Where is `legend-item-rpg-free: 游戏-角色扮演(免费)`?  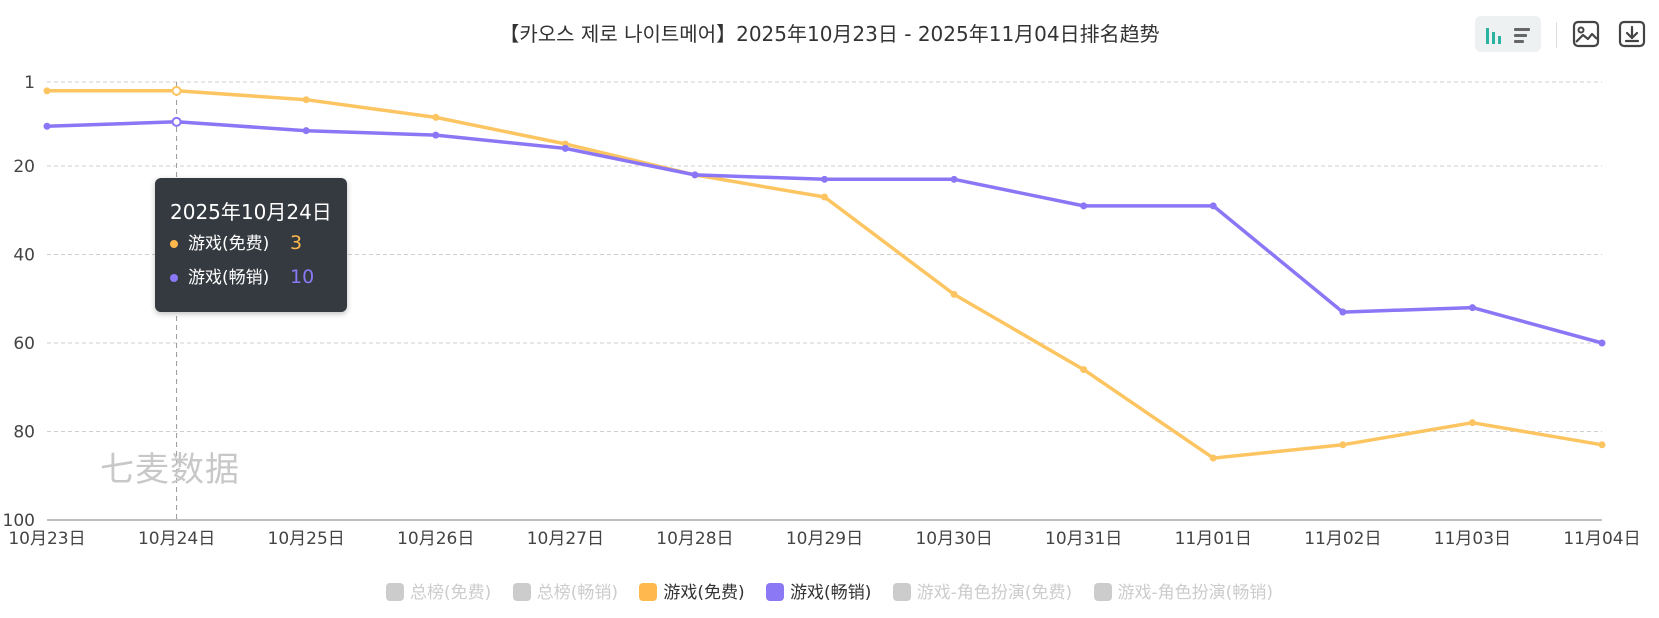
legend-item-rpg-free: 游戏-角色扮演(免费) is located at coordinates (982, 590).